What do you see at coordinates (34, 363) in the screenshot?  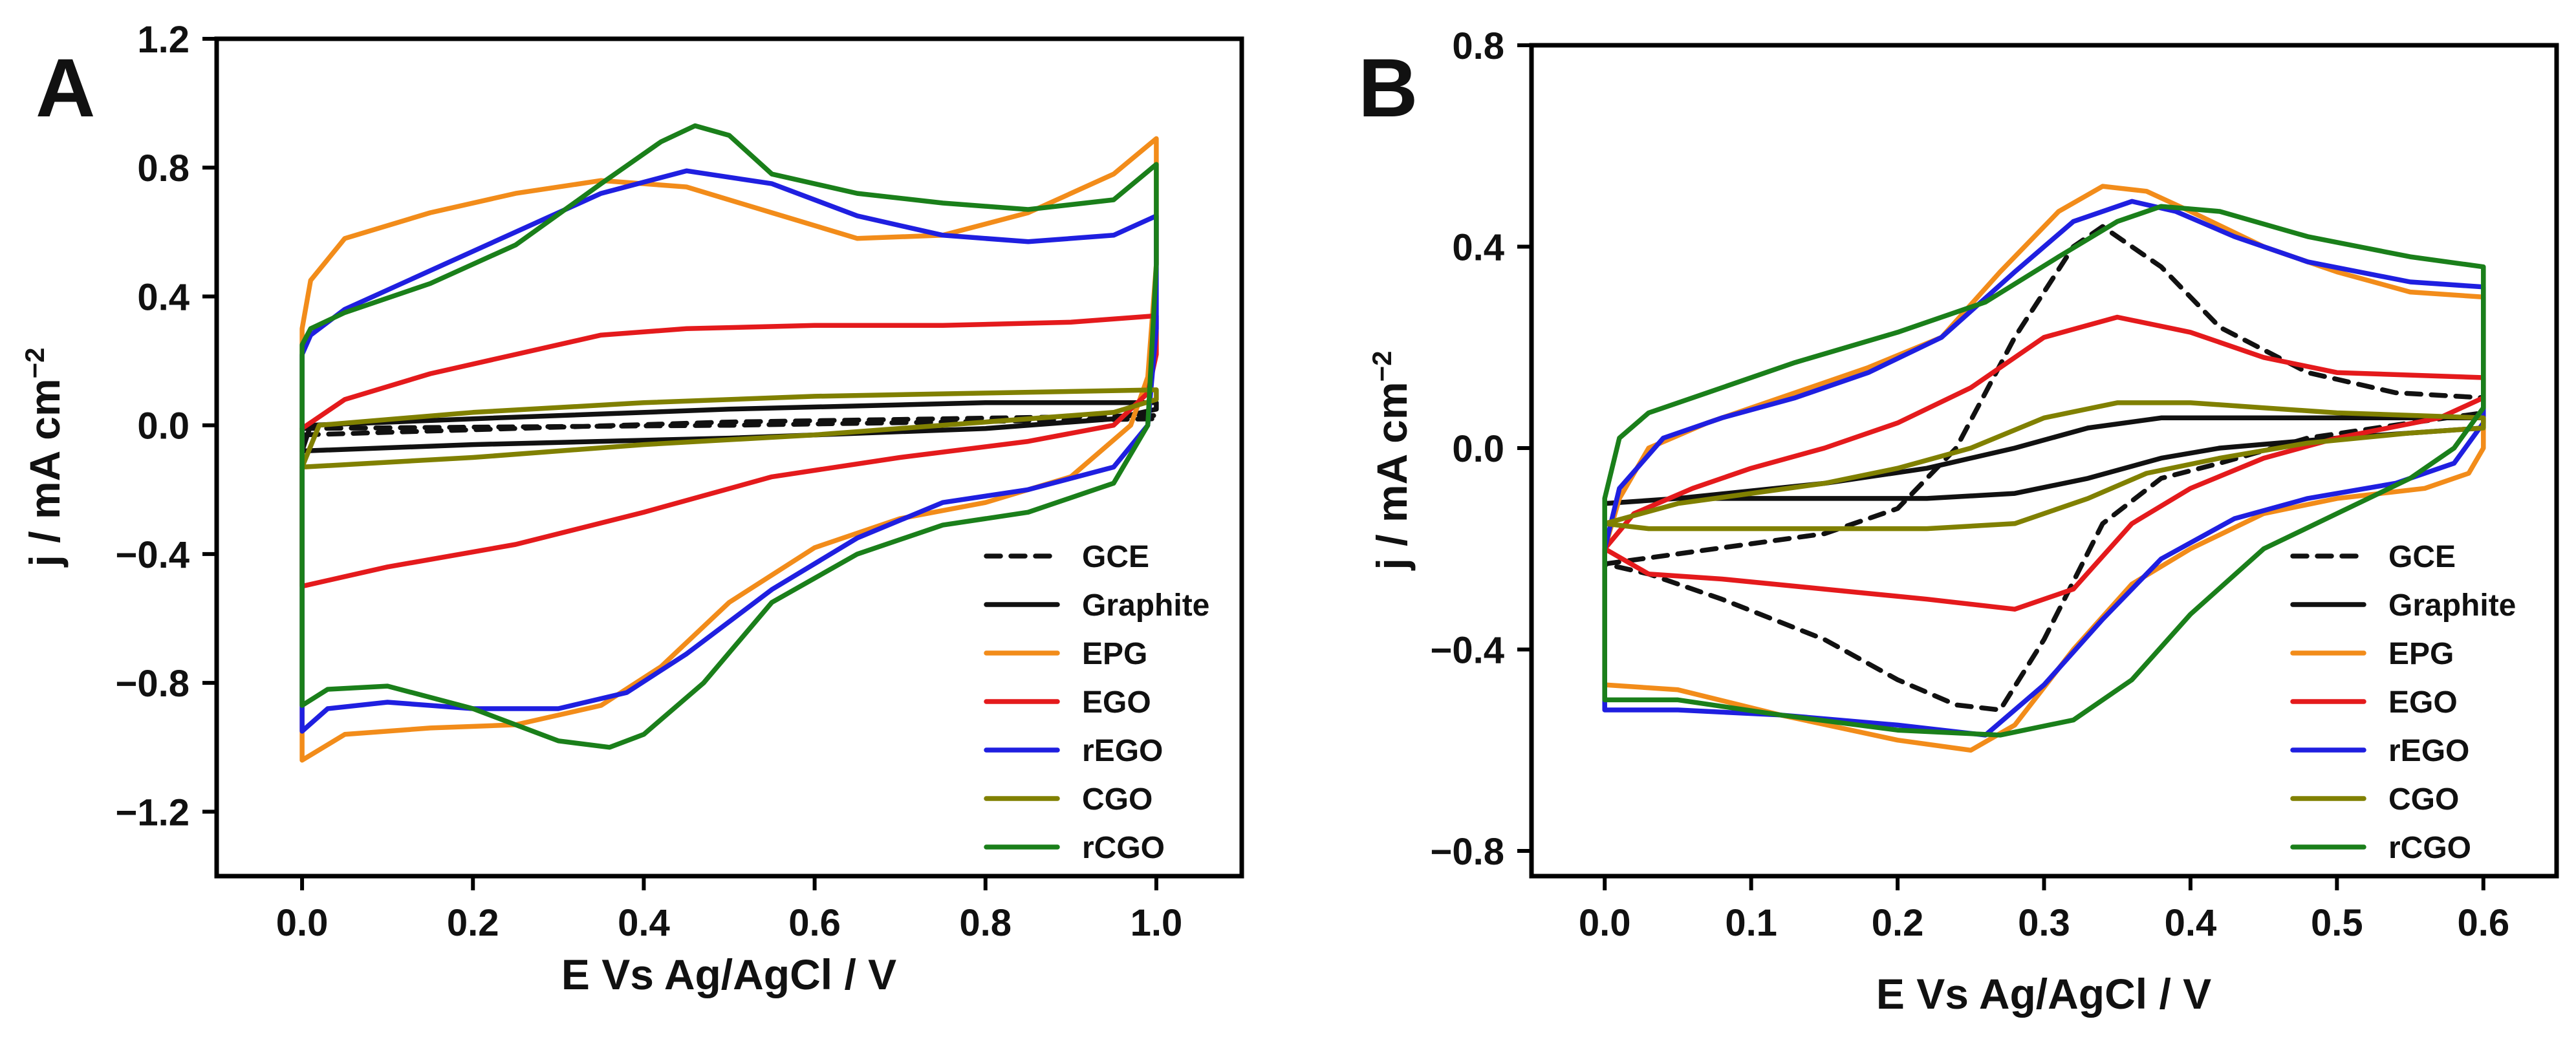 I see `panel-a-y-axis-title-sup: −2` at bounding box center [34, 363].